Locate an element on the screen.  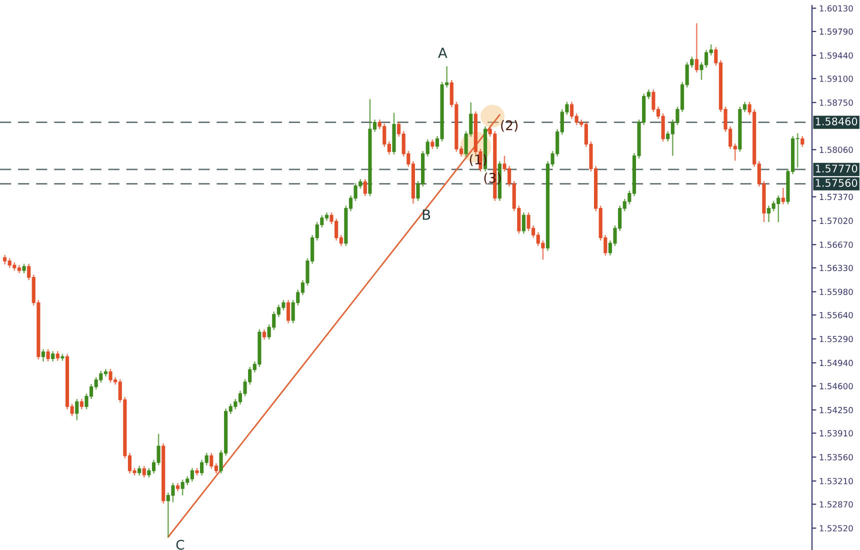
annotation: A is located at coordinates (443, 53).